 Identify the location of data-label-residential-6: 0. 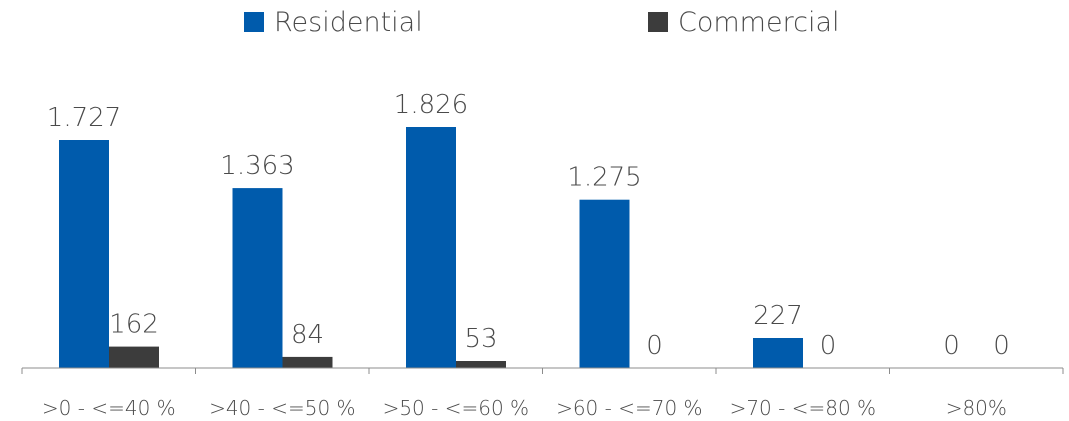
(951, 346).